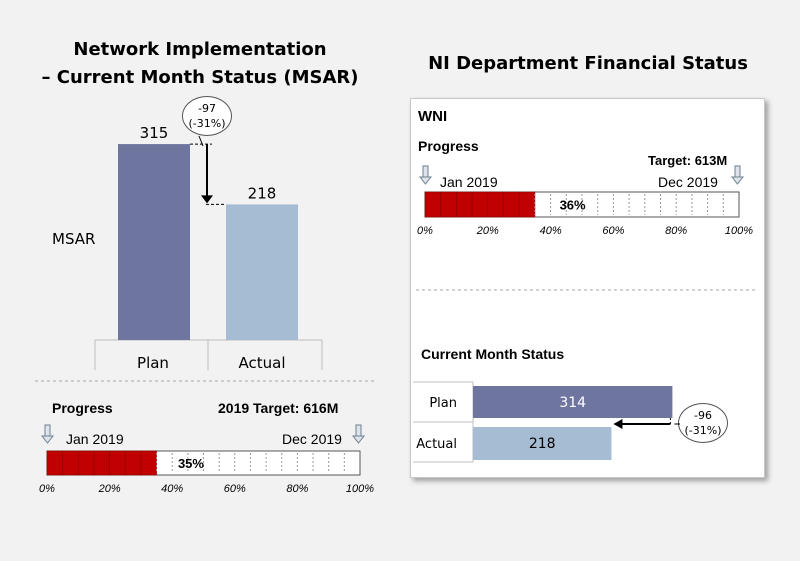  Describe the element at coordinates (207, 116) in the screenshot. I see `left-delta-bubble: -97 (-31%)` at that location.